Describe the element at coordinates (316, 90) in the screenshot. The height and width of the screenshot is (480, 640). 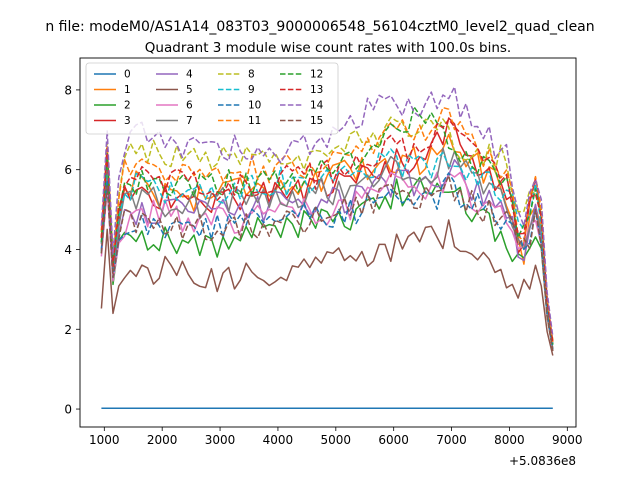
I see `legend-label: 13` at that location.